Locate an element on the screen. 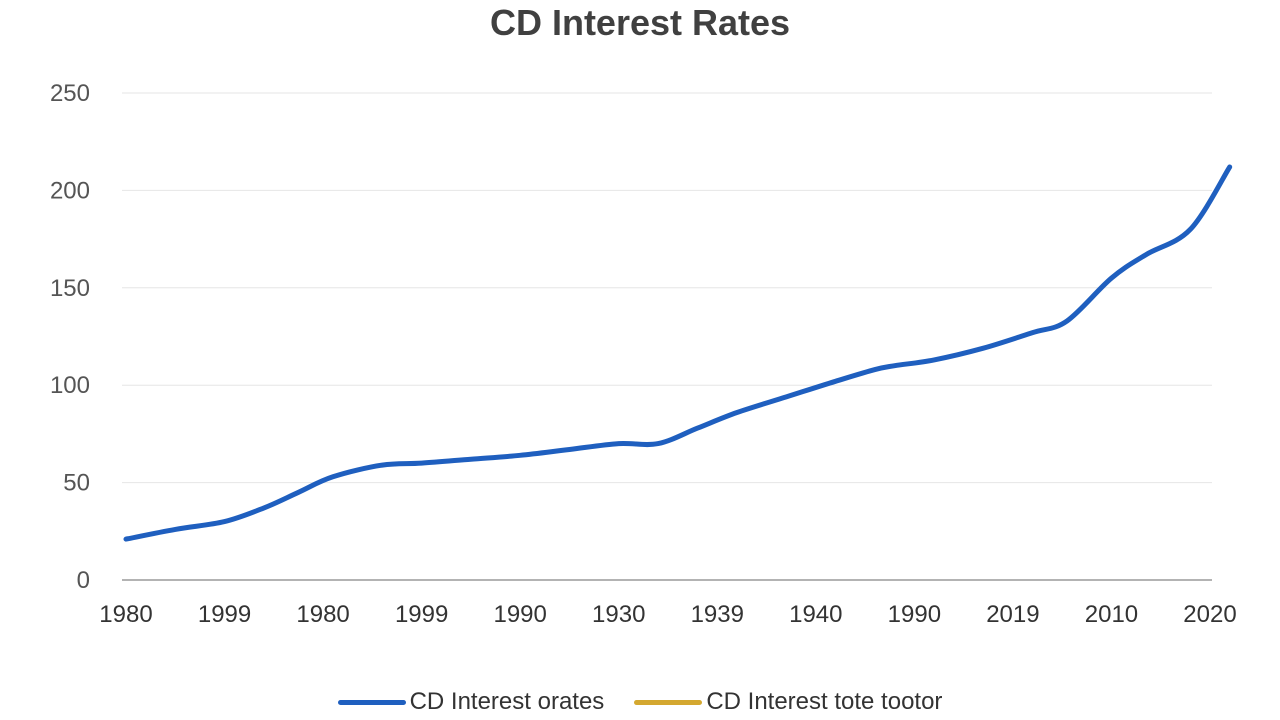 The height and width of the screenshot is (720, 1280). y-tick-label: 250 is located at coordinates (70, 93).